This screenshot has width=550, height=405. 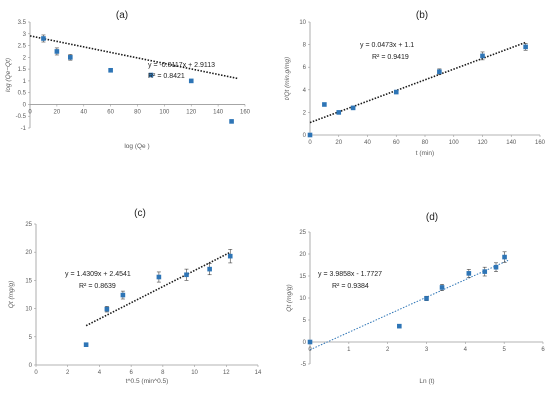 What do you see at coordinates (181, 65) in the screenshot?
I see `fit-equation: y = -0.0117x + 2.9113` at bounding box center [181, 65].